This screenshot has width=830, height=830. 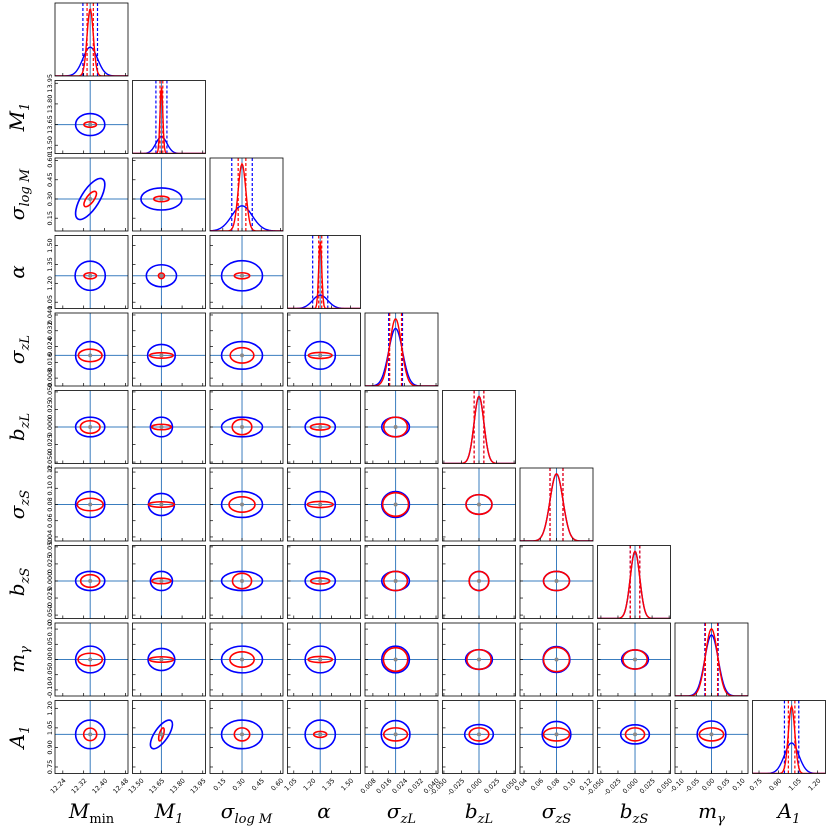 What do you see at coordinates (50, 83) in the screenshot?
I see `y-tick-label: 13.95` at bounding box center [50, 83].